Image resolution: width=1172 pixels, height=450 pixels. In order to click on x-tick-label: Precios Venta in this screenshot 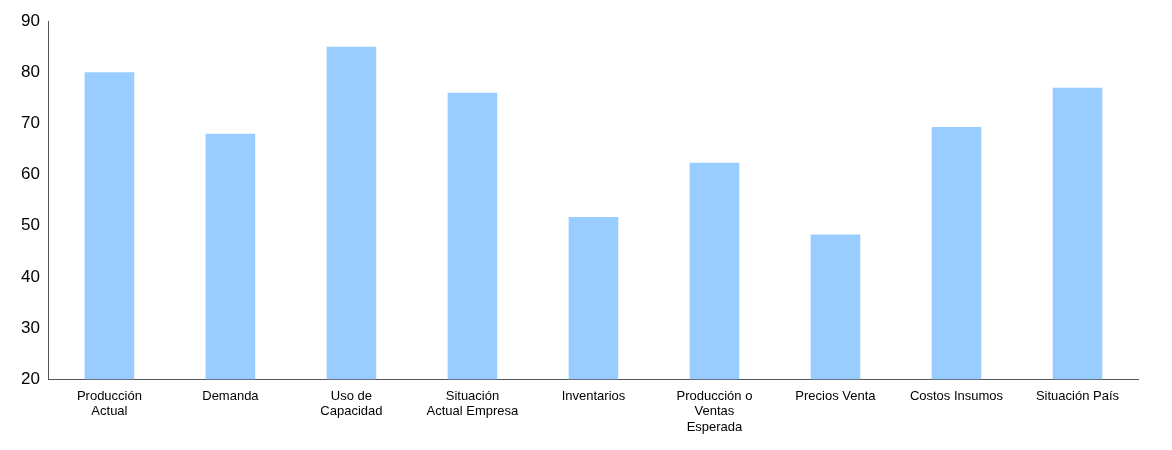, I will do `click(836, 395)`.